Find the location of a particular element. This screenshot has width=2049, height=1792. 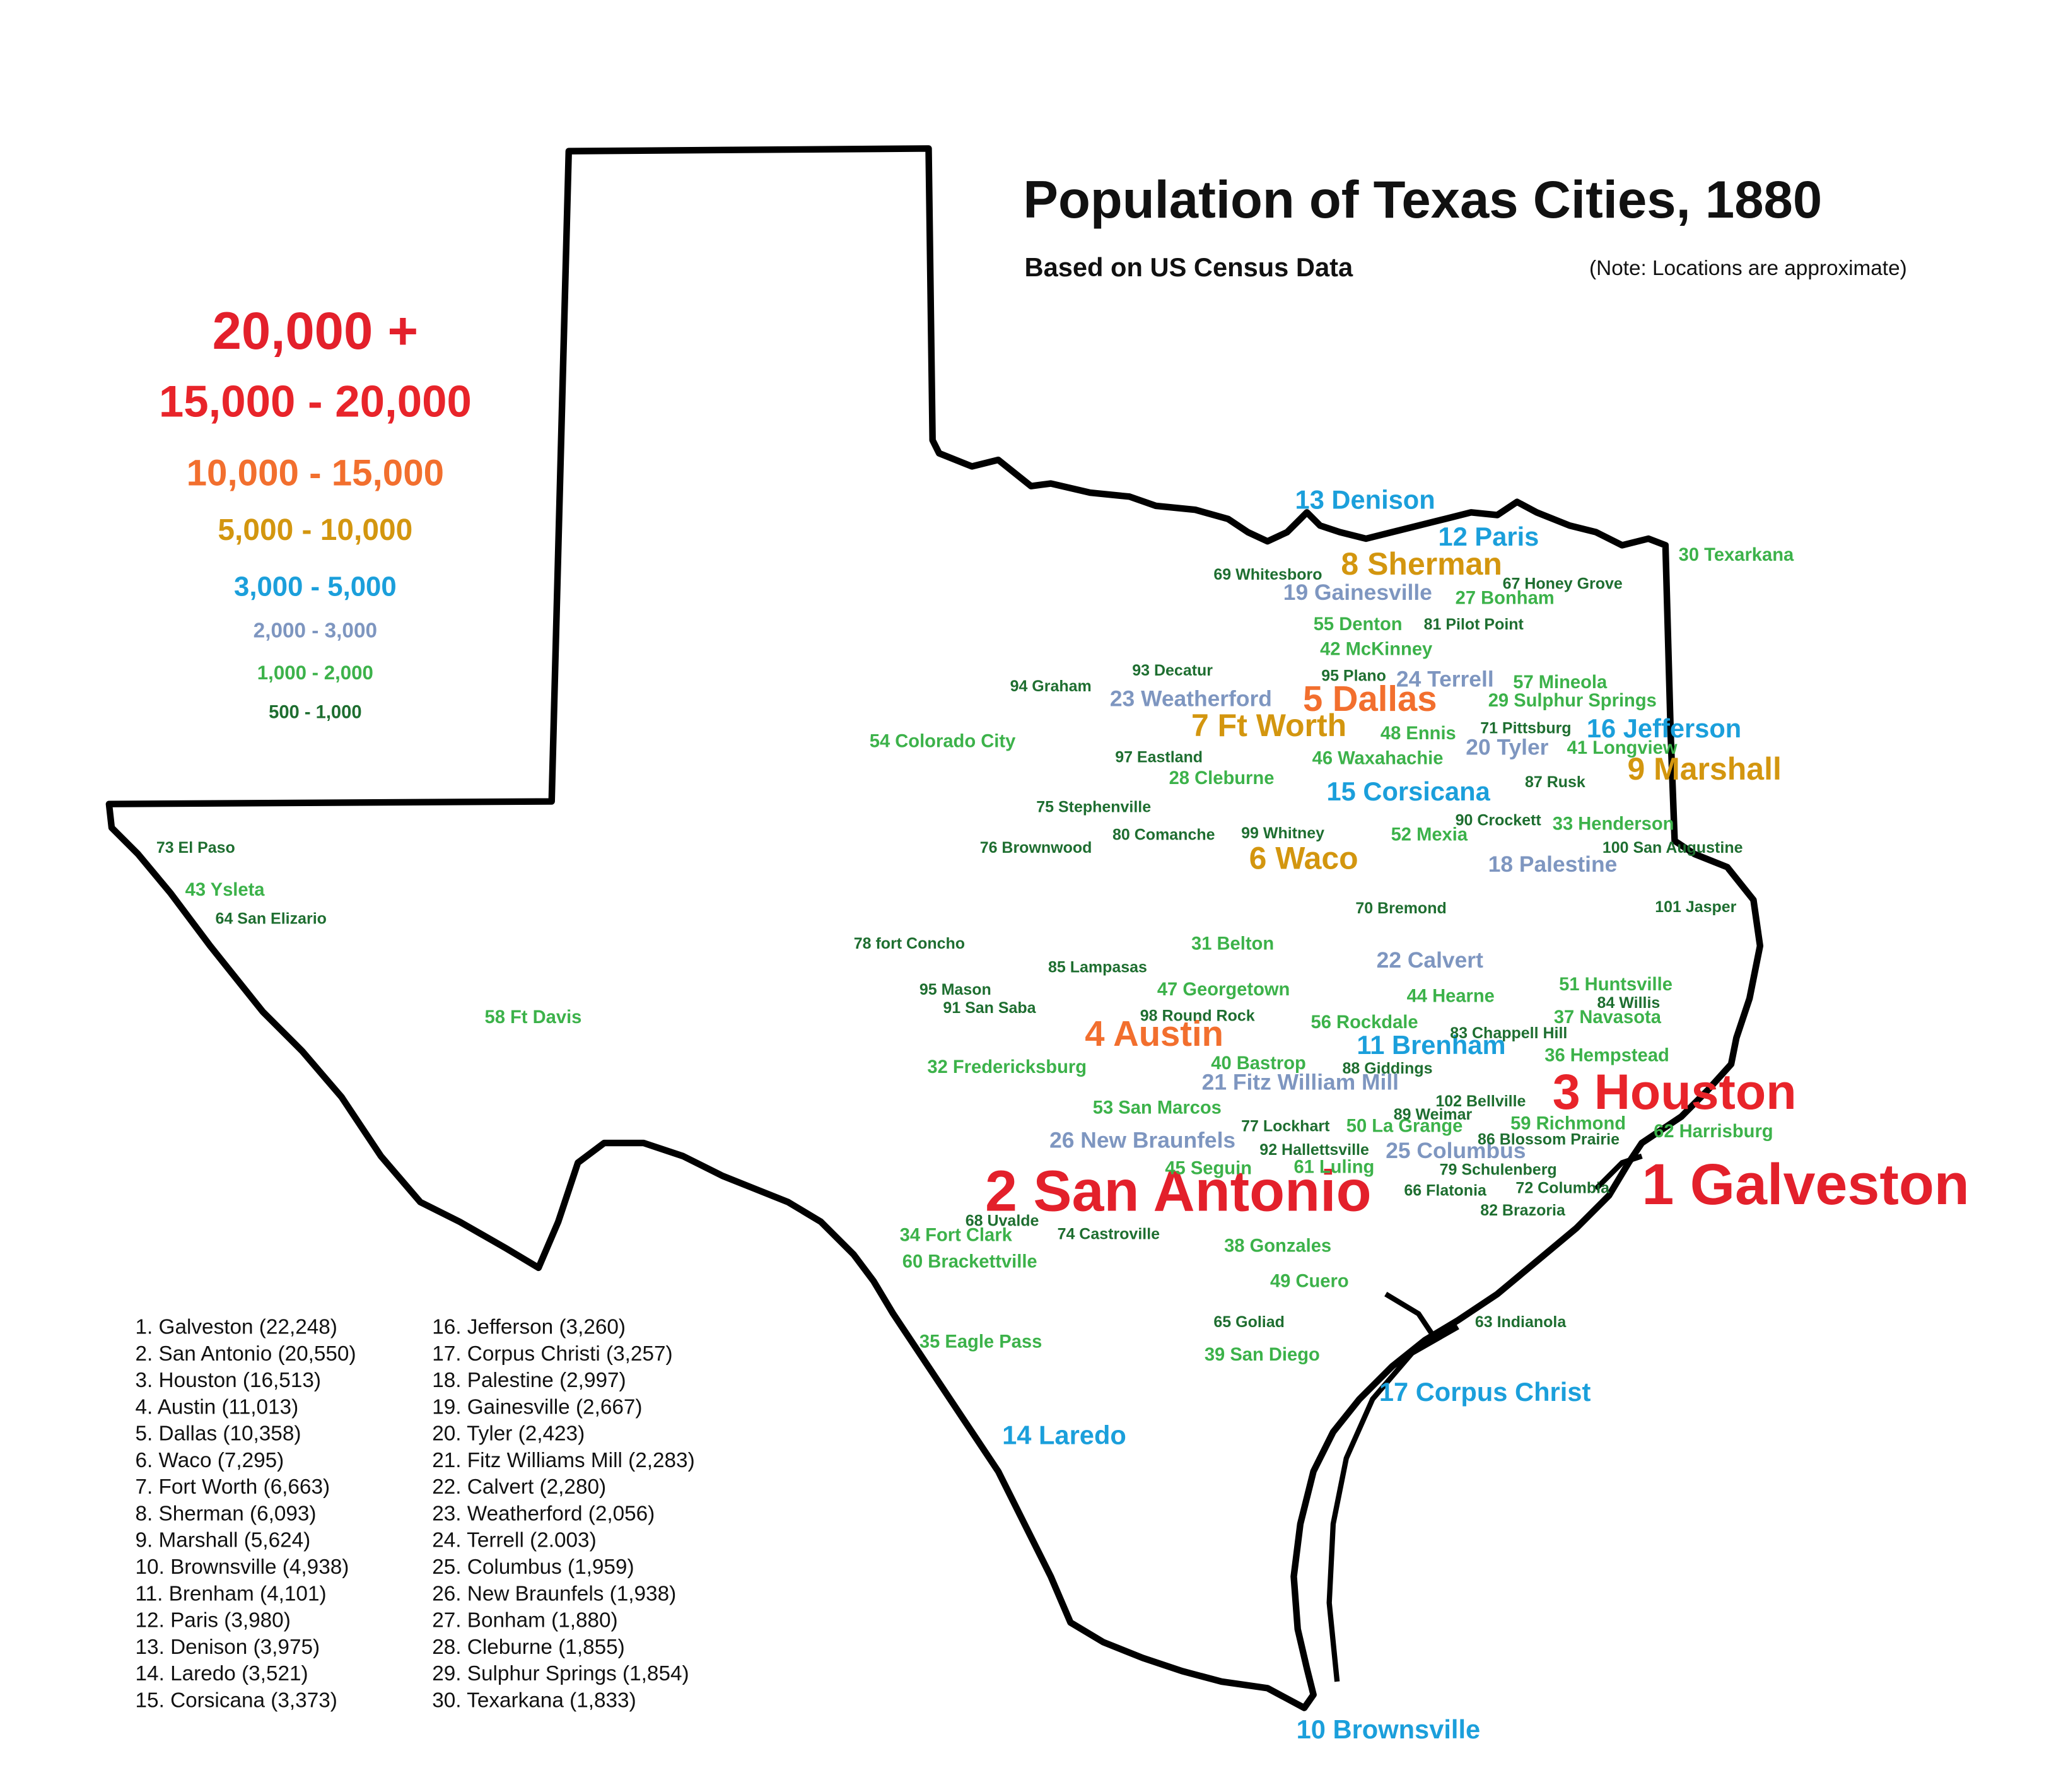

city-label: 98 Round Rock is located at coordinates (1197, 1016).